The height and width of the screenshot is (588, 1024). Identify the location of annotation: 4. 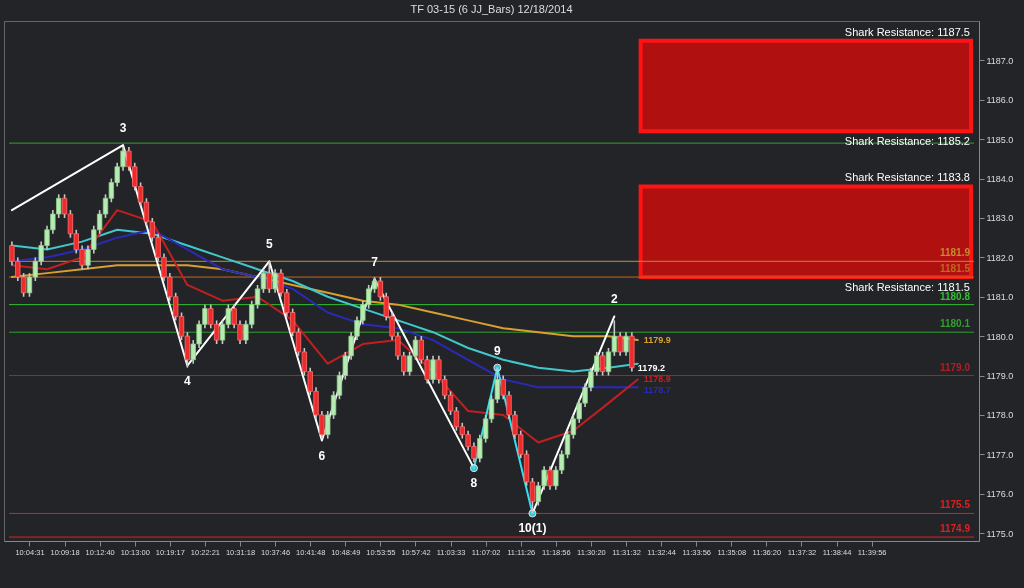
(188, 380).